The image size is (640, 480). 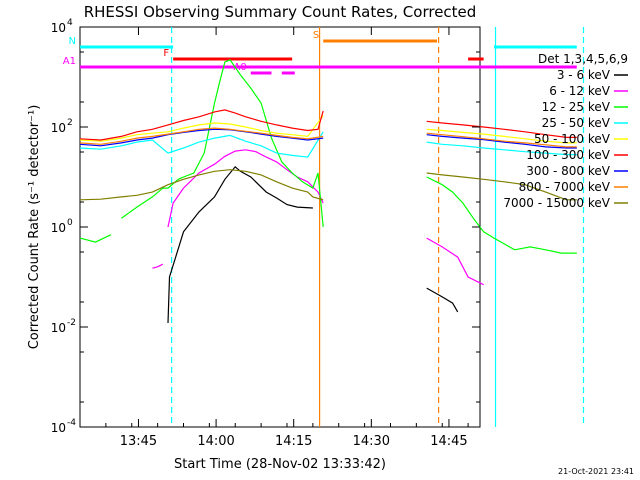 I want to click on y-tick-label-4: 10, so click(x=58, y=28).